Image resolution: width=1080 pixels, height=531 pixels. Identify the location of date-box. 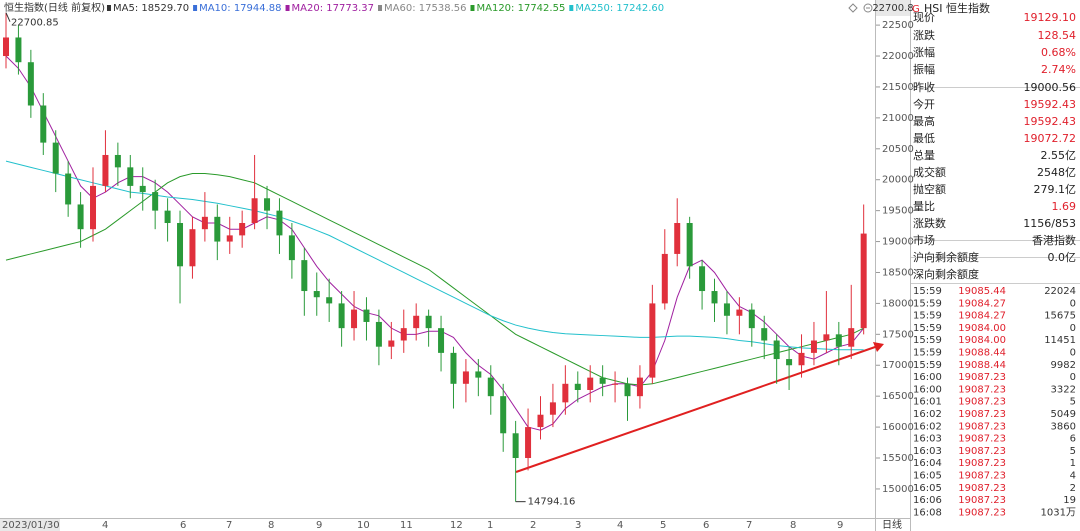
(30, 525).